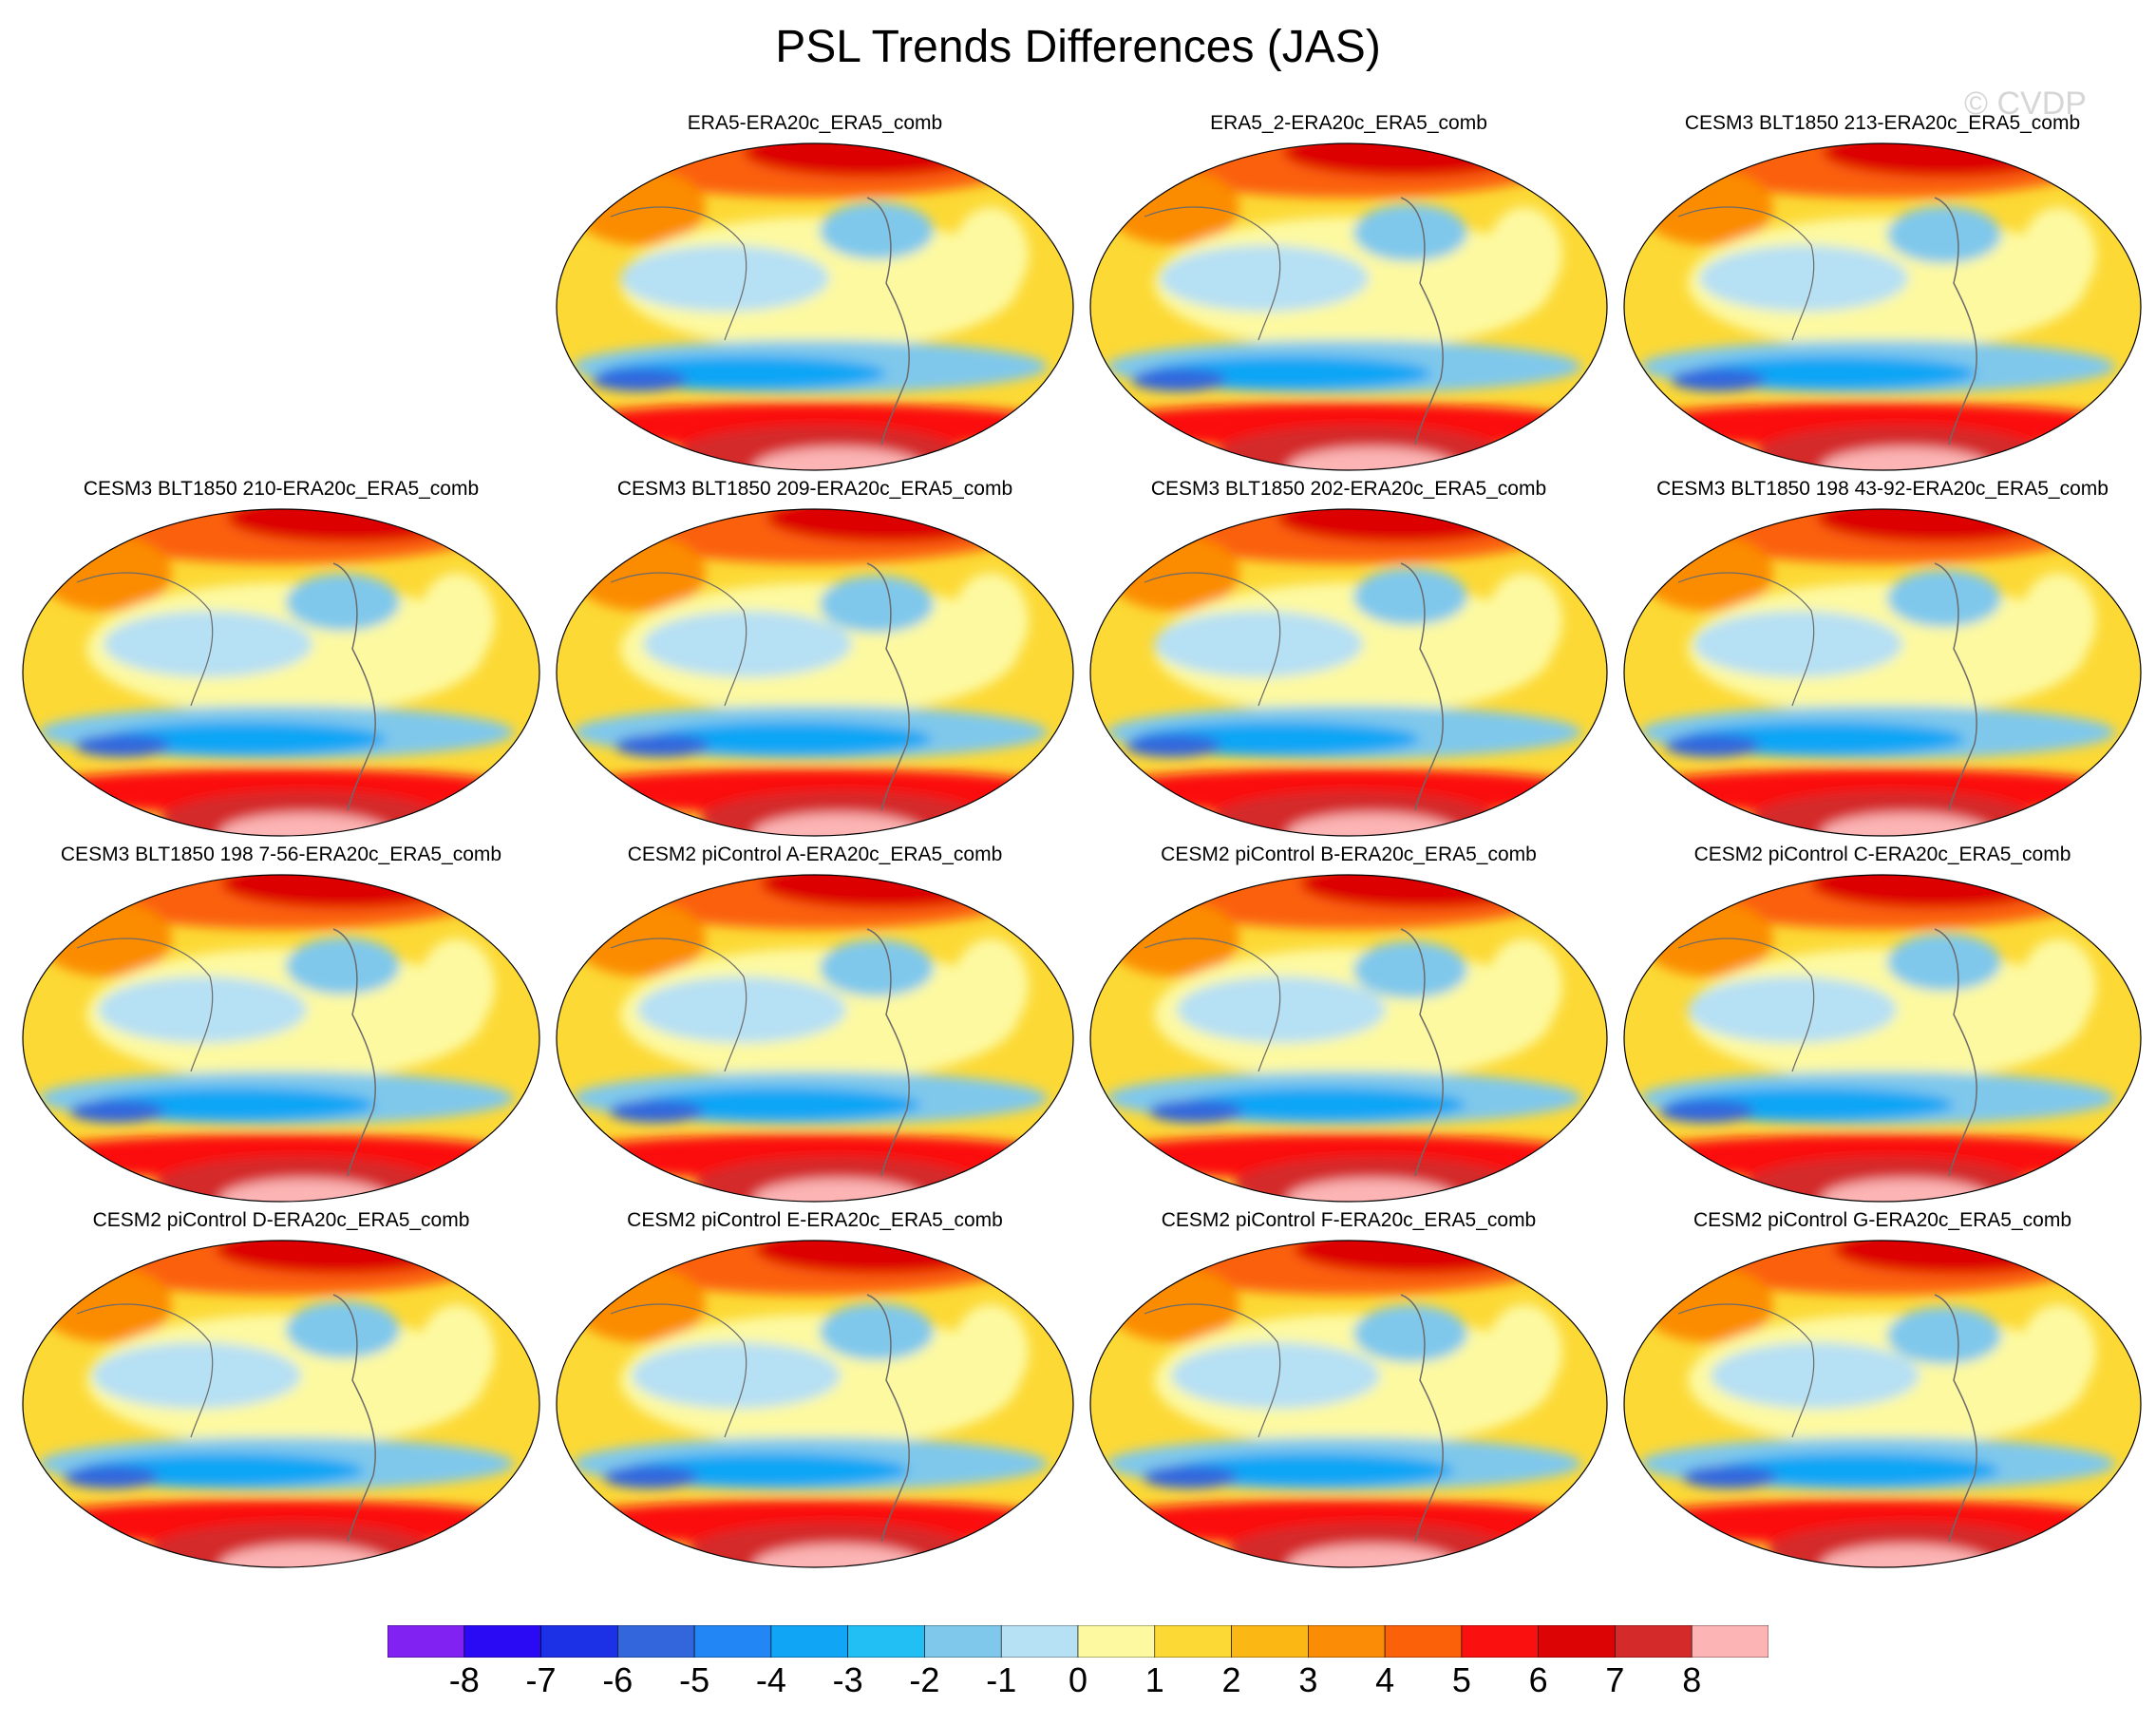 This screenshot has height=1725, width=2156. What do you see at coordinates (282, 489) in the screenshot?
I see `panel-title: CESM3 BLT1850 210-ERA20c_ERA5_comb` at bounding box center [282, 489].